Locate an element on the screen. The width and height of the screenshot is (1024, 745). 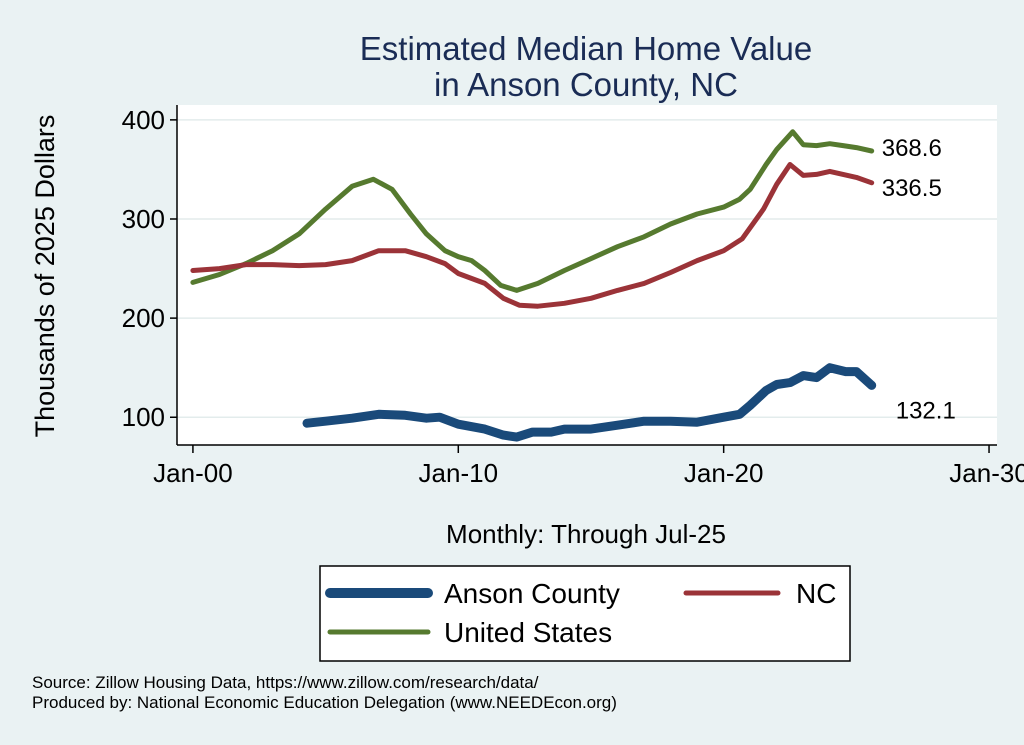
series-line-united-states is located at coordinates (532, 211).